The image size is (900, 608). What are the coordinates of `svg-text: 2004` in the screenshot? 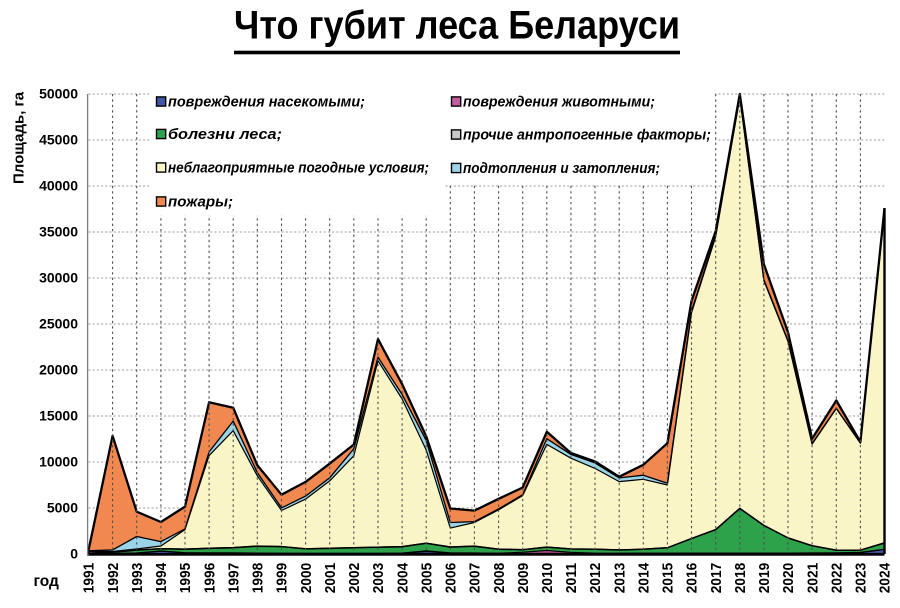 It's located at (403, 578).